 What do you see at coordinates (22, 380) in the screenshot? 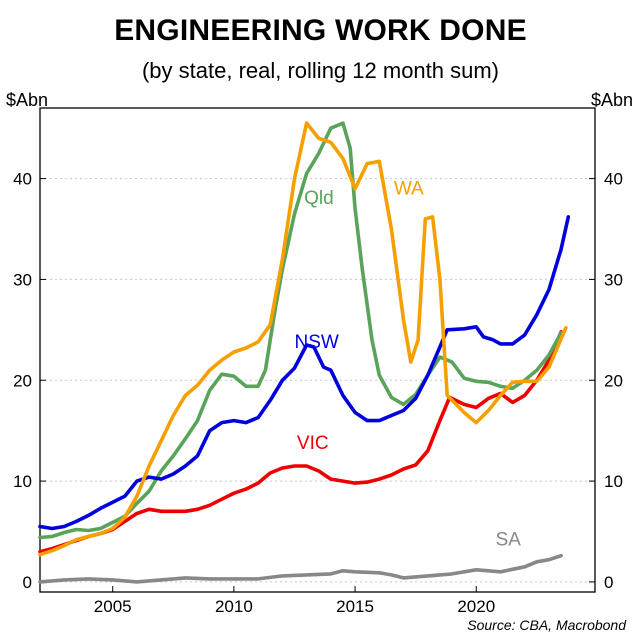
I see `y-tick-label-left: 20` at bounding box center [22, 380].